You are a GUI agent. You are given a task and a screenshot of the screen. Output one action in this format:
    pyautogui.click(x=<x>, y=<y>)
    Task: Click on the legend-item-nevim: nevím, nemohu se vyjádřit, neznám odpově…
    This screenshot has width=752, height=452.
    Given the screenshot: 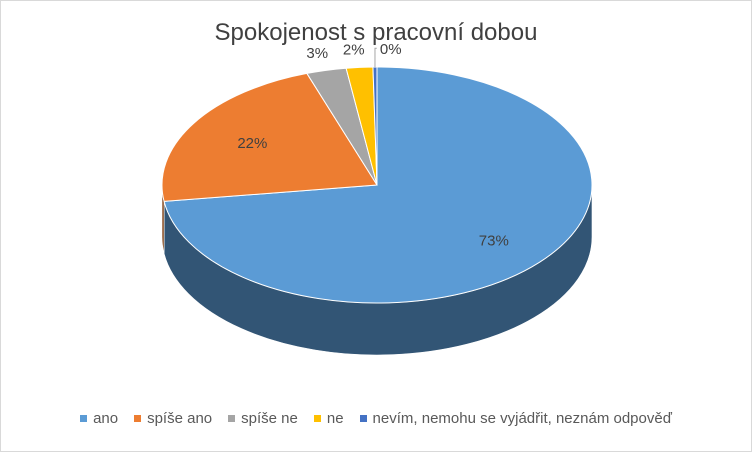 What is the action you would take?
    pyautogui.click(x=515, y=418)
    